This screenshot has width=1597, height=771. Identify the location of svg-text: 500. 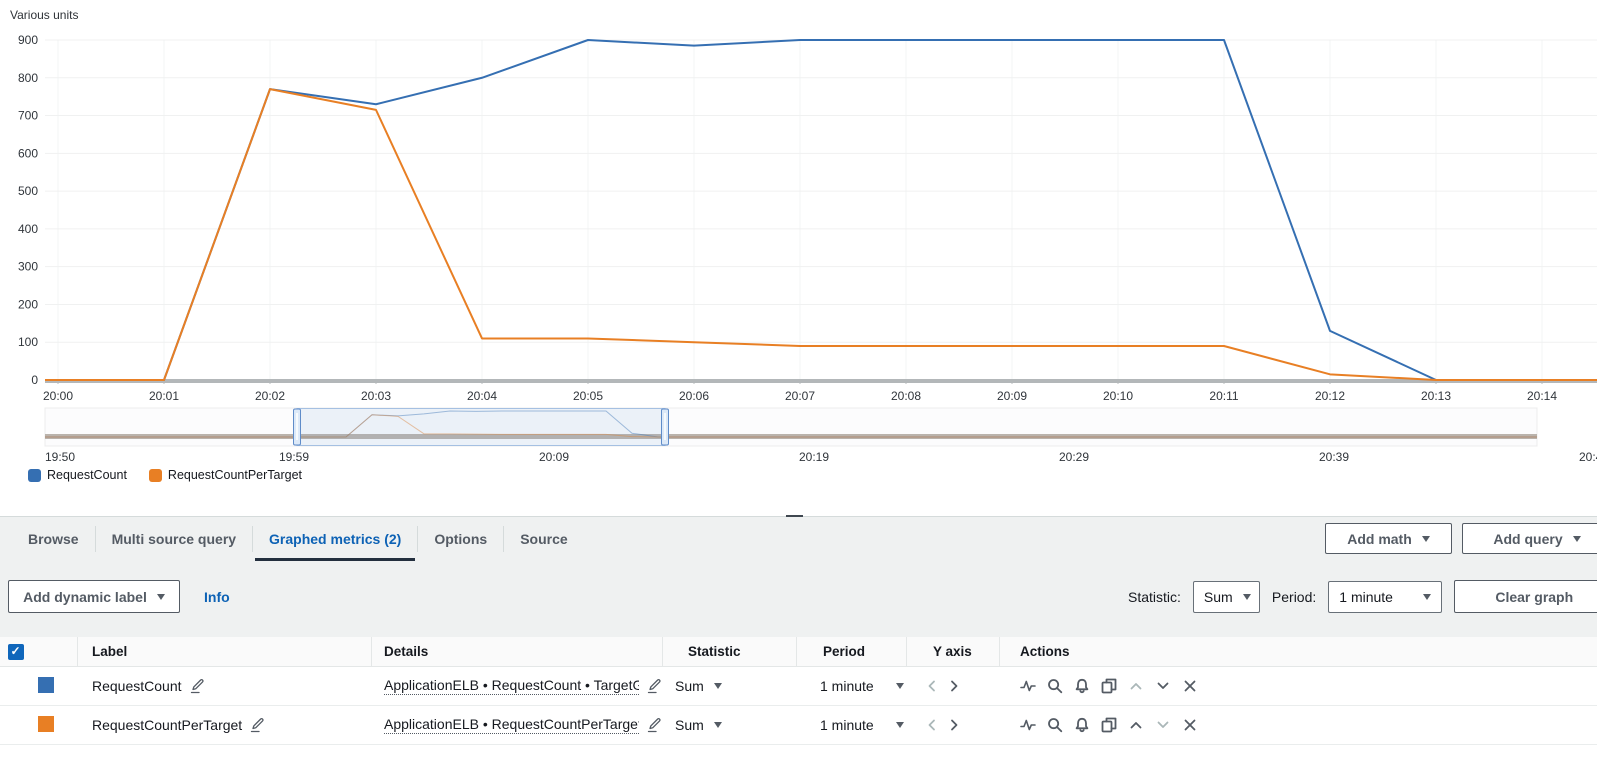
(28, 191).